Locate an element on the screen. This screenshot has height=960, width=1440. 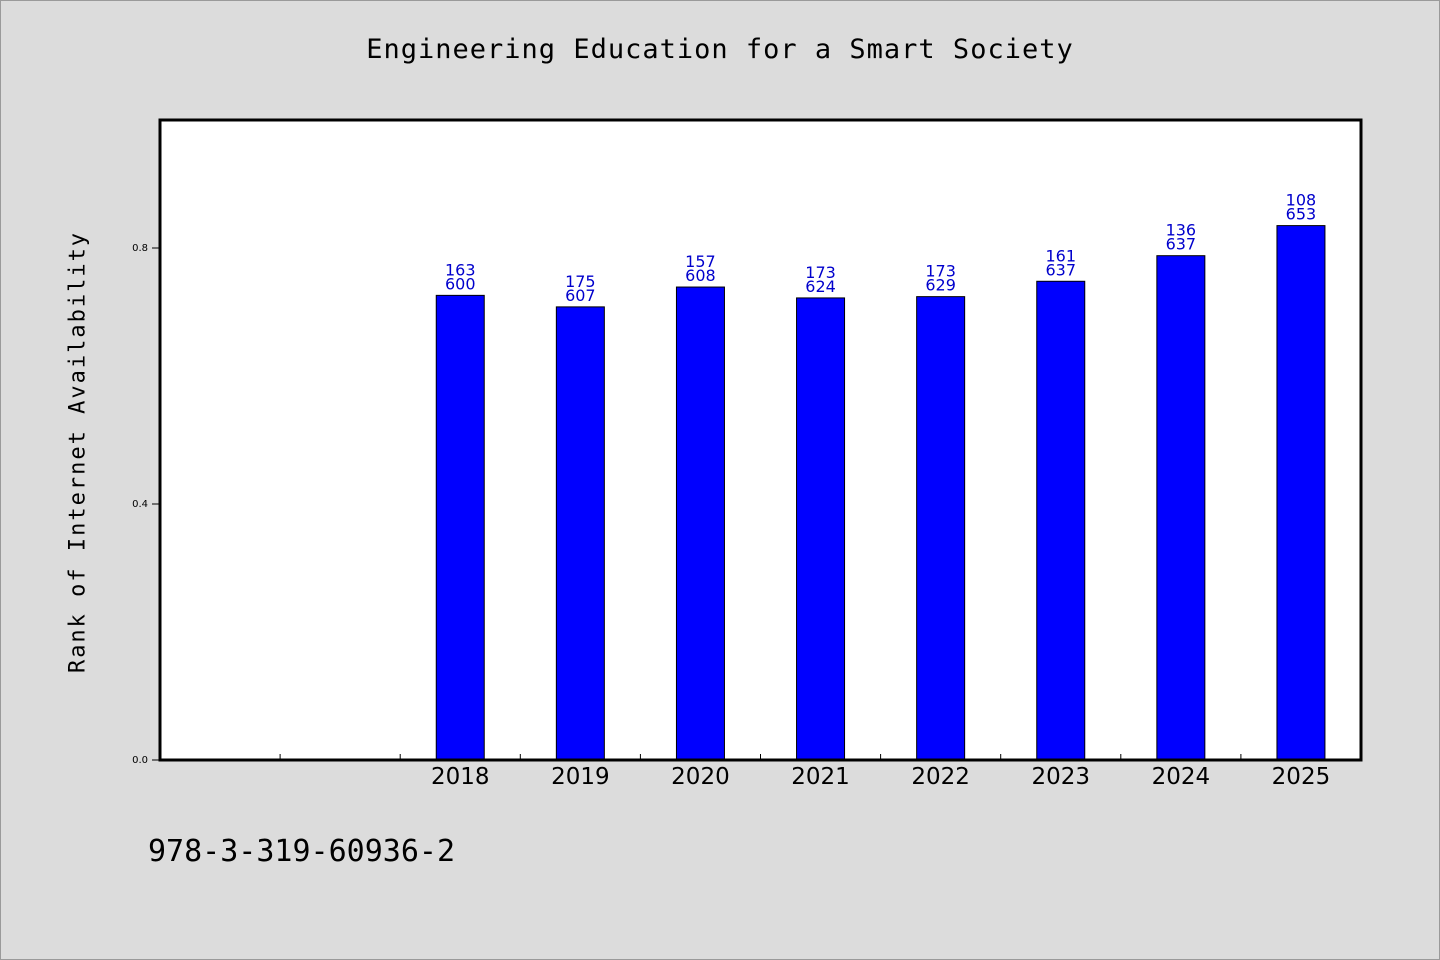
x-tick-label: 2019 is located at coordinates (580, 777).